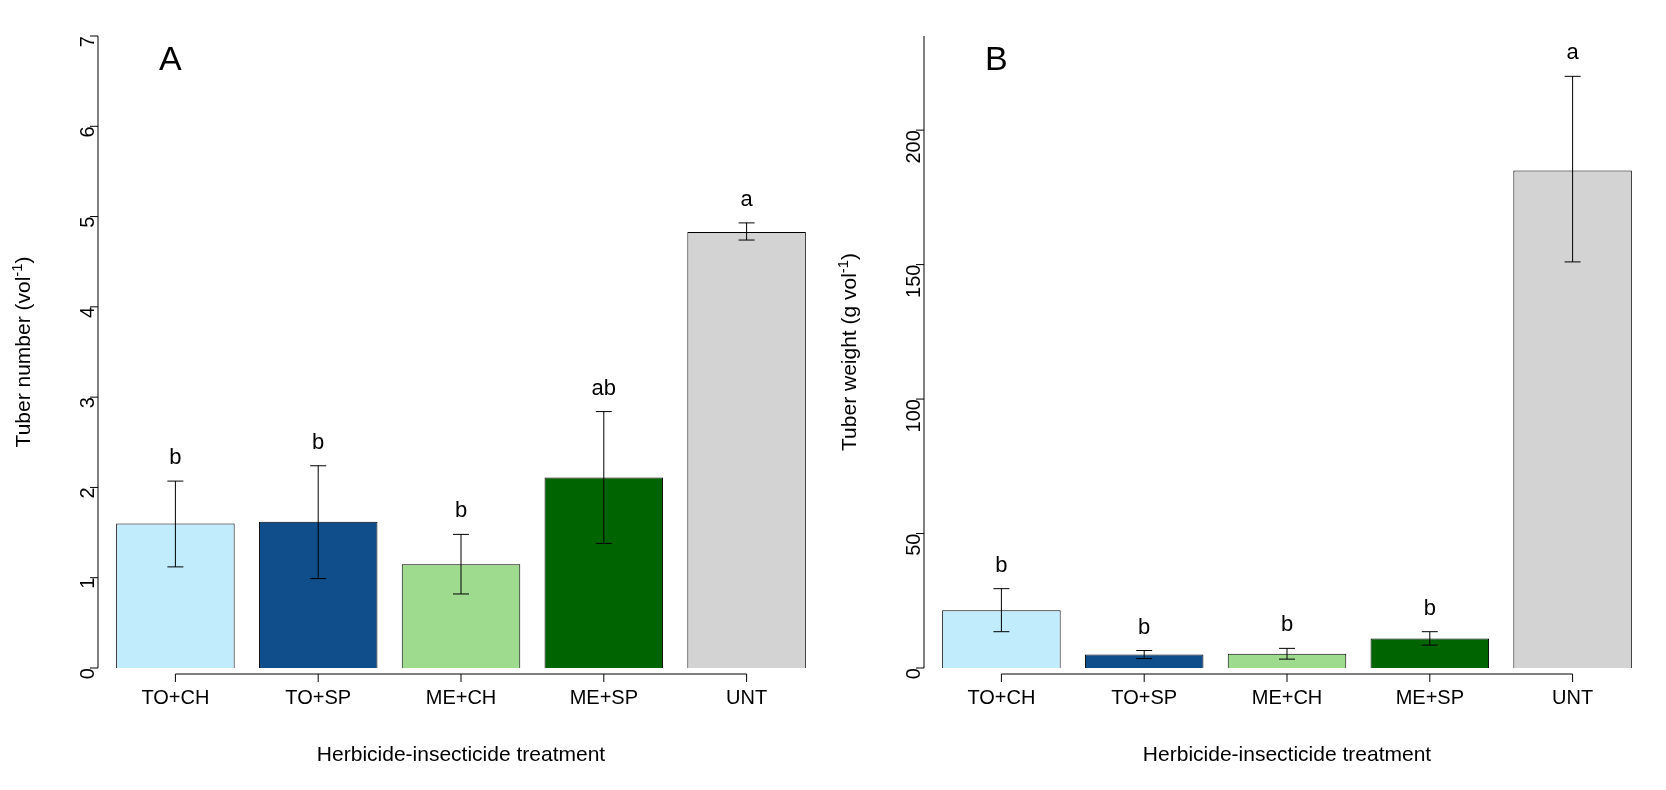  Describe the element at coordinates (996, 58) in the screenshot. I see `chart-title: B` at that location.